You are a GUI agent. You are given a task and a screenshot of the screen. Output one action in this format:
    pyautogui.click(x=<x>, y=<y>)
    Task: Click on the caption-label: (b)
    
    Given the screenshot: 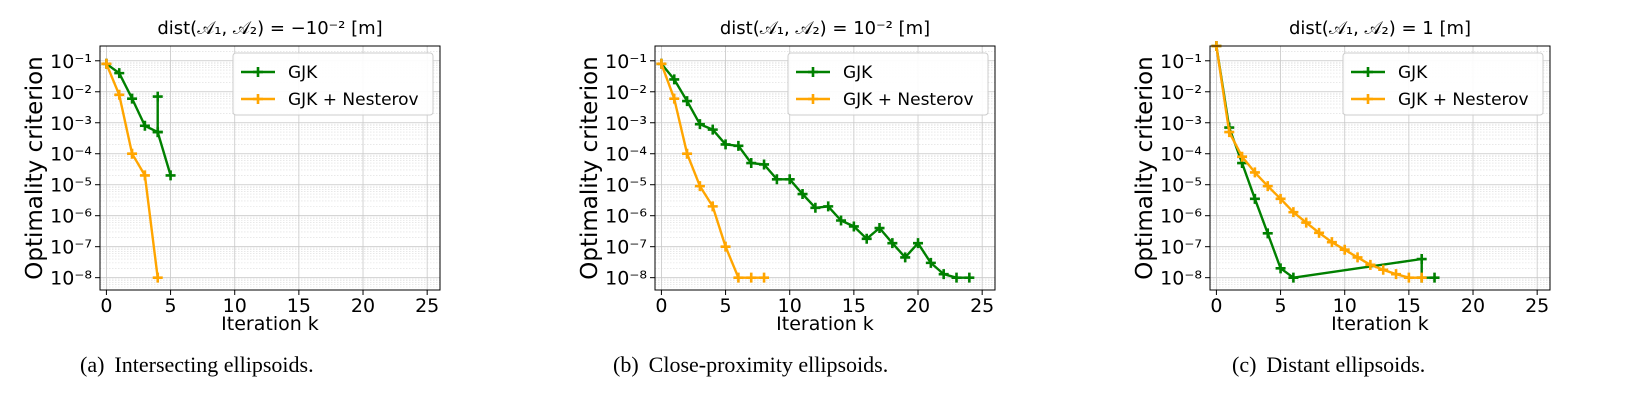 What is the action you would take?
    pyautogui.click(x=626, y=364)
    